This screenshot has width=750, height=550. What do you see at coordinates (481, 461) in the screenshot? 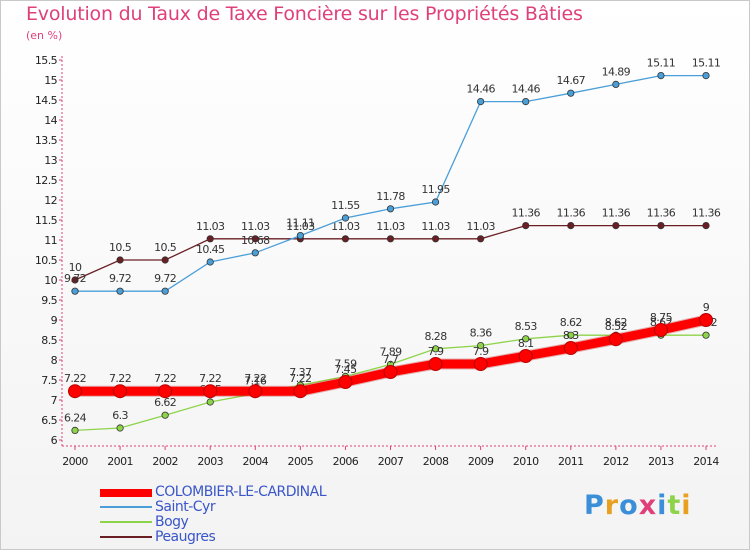
I see `x-tick-label: 2009` at bounding box center [481, 461].